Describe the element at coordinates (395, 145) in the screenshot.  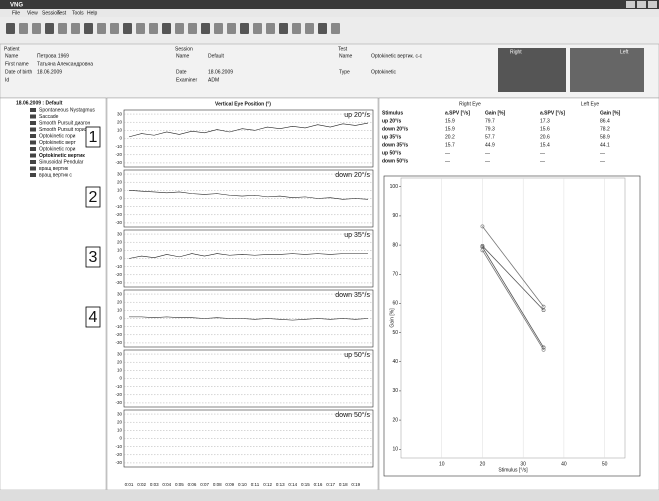
I see `row-label: down 35°/s` at that location.